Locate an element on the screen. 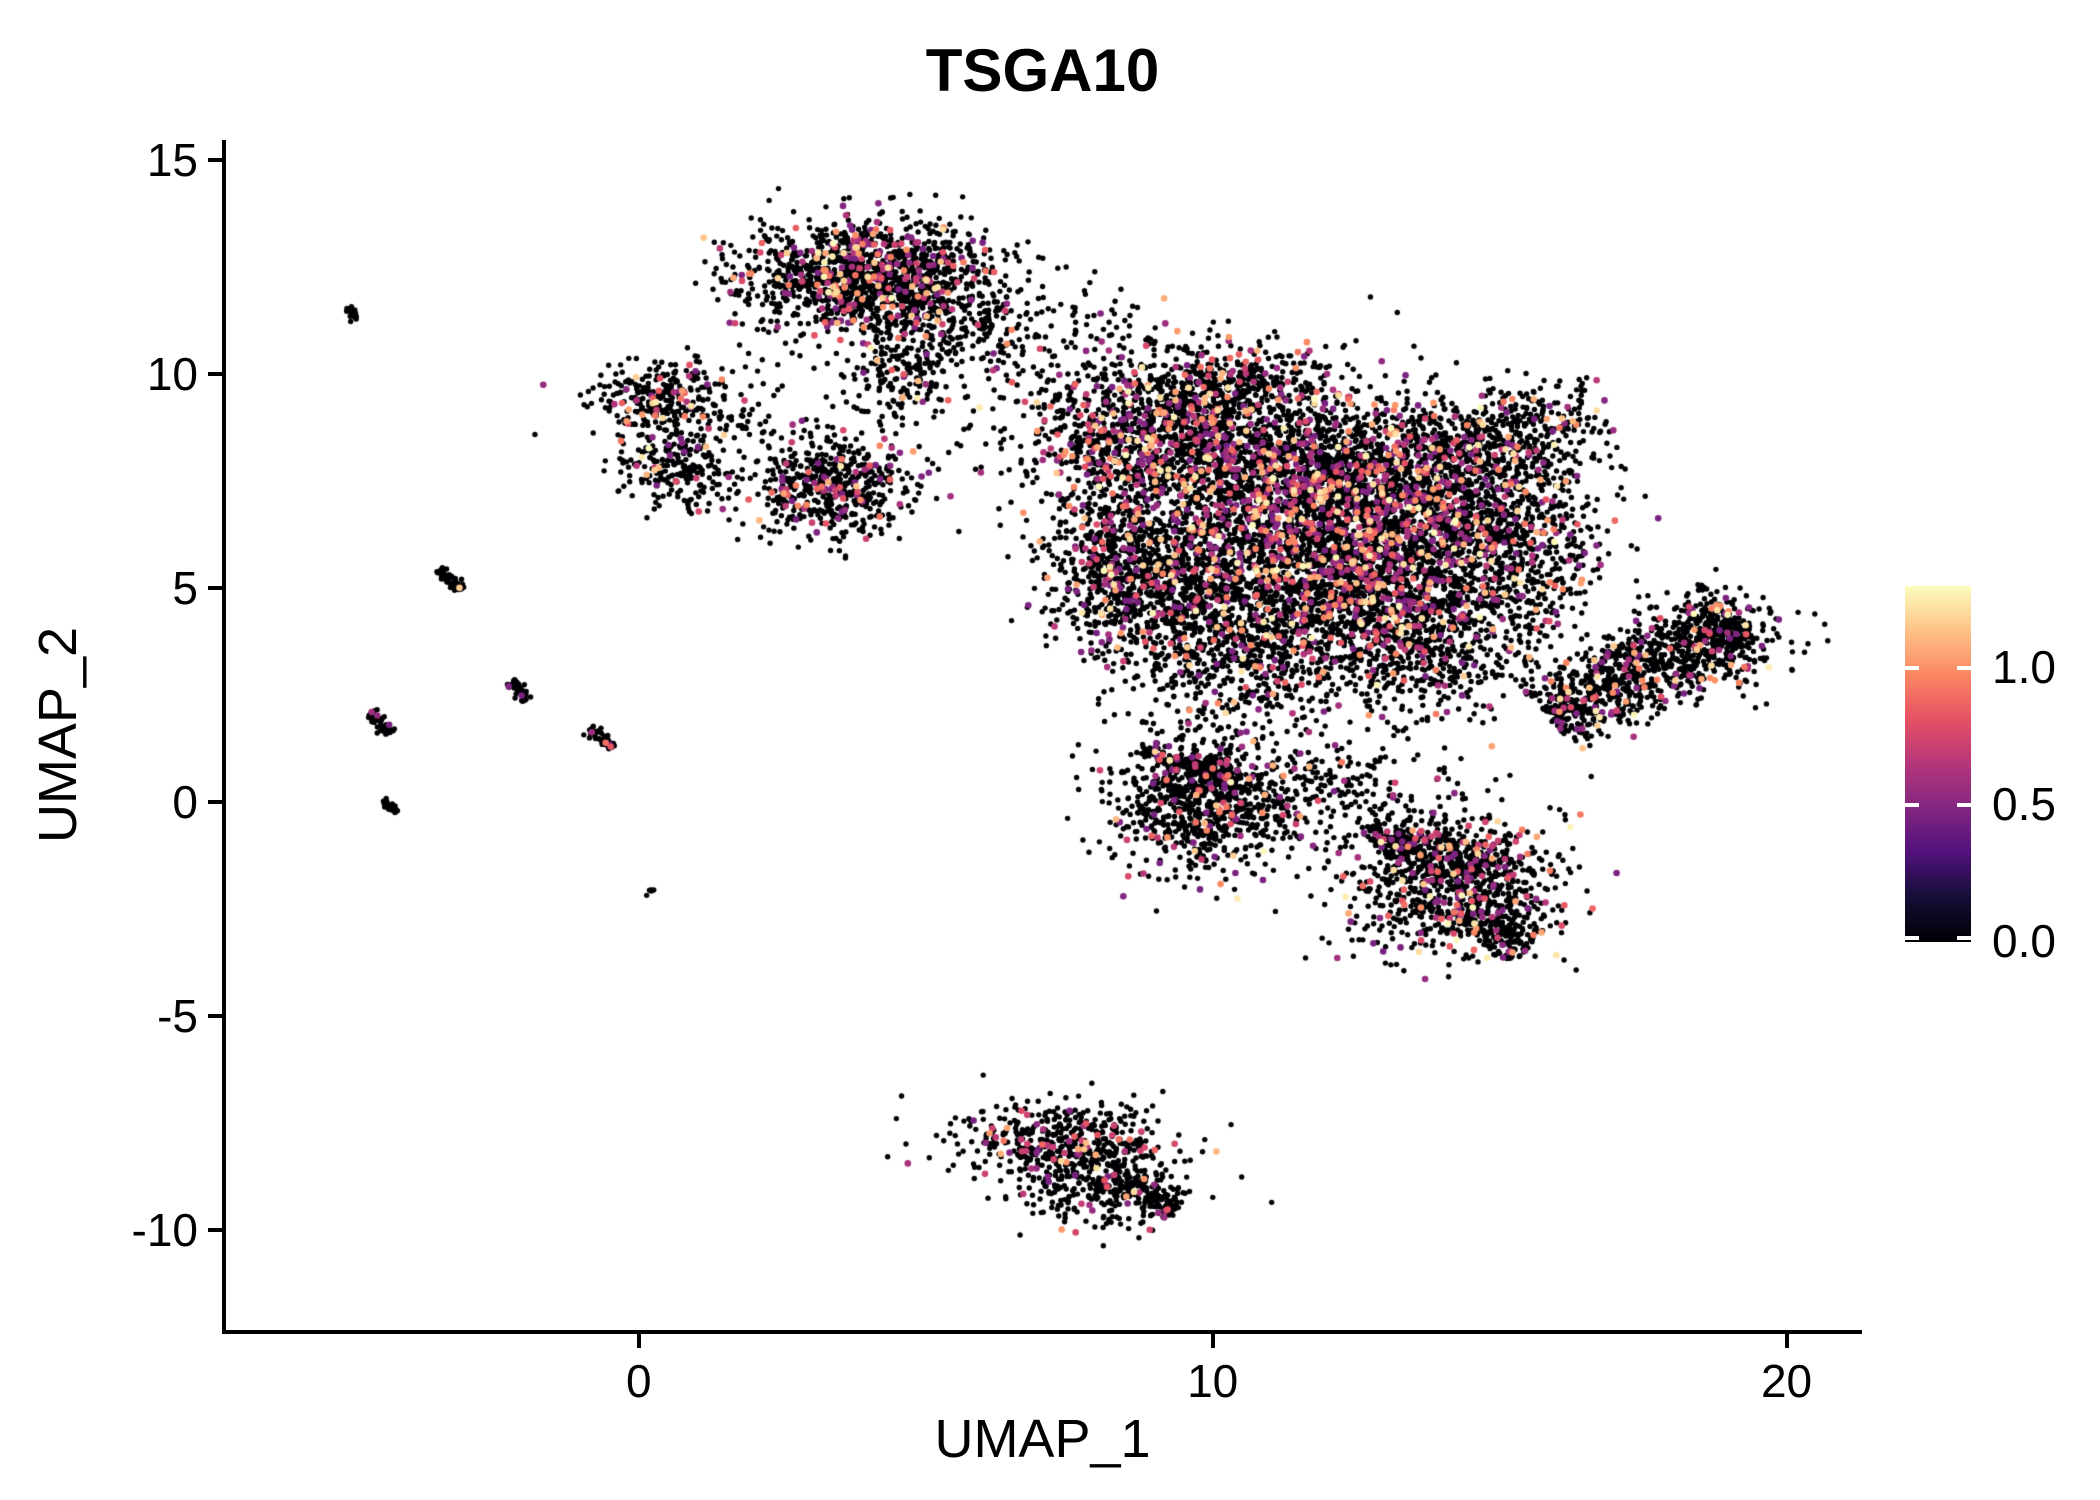 The width and height of the screenshot is (2100, 1500). y-tick-label: 10 is located at coordinates (172, 374).